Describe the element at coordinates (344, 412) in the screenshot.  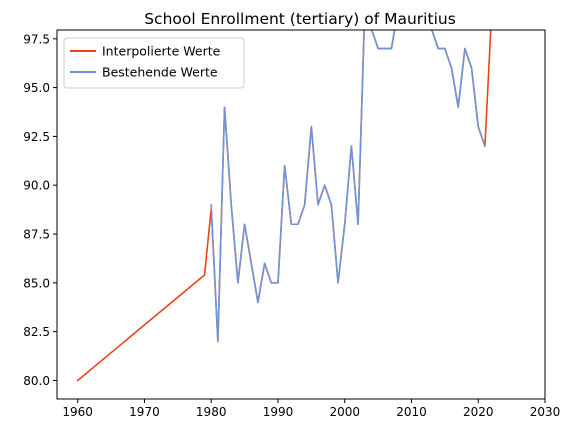
I see `x-tick-label: 2000` at that location.